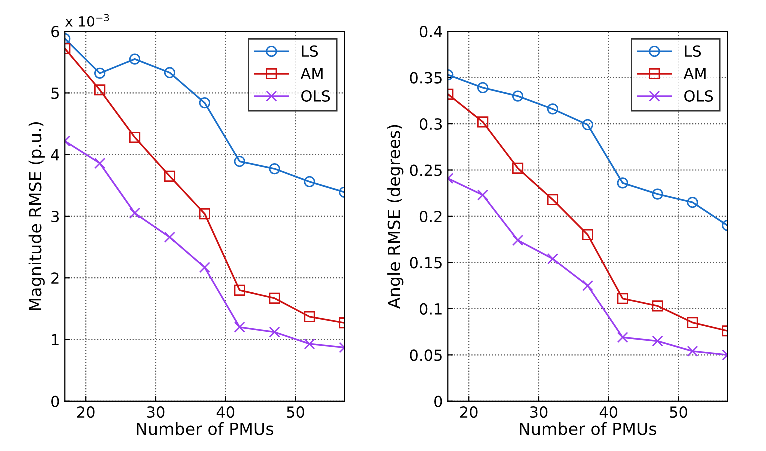 The image size is (766, 451). Describe the element at coordinates (56, 216) in the screenshot. I see `y-tick-label: 3` at that location.